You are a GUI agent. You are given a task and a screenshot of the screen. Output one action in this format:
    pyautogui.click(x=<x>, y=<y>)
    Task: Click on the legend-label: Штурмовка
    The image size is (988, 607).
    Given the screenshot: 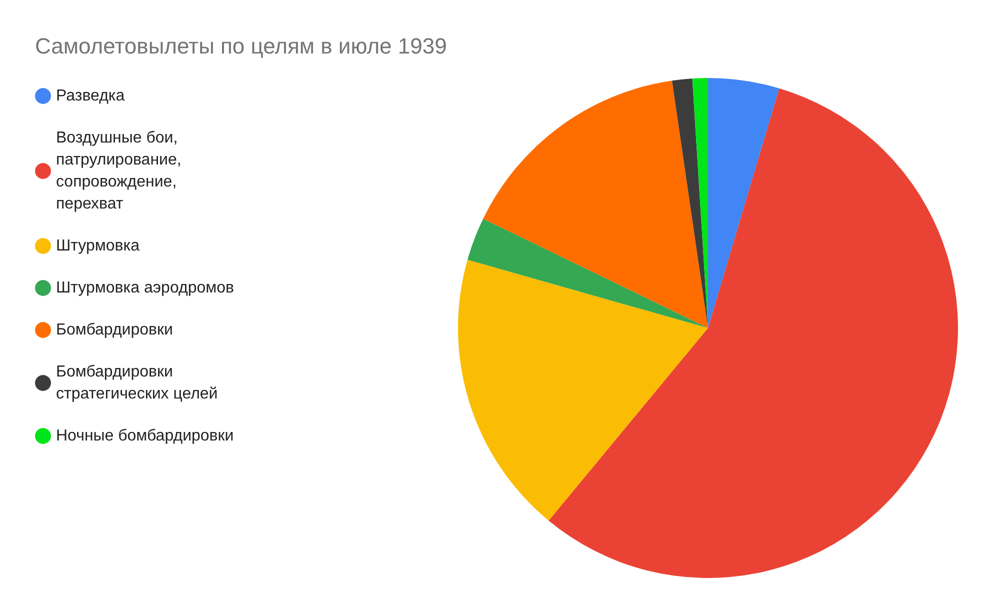 What is the action you would take?
    pyautogui.click(x=98, y=246)
    